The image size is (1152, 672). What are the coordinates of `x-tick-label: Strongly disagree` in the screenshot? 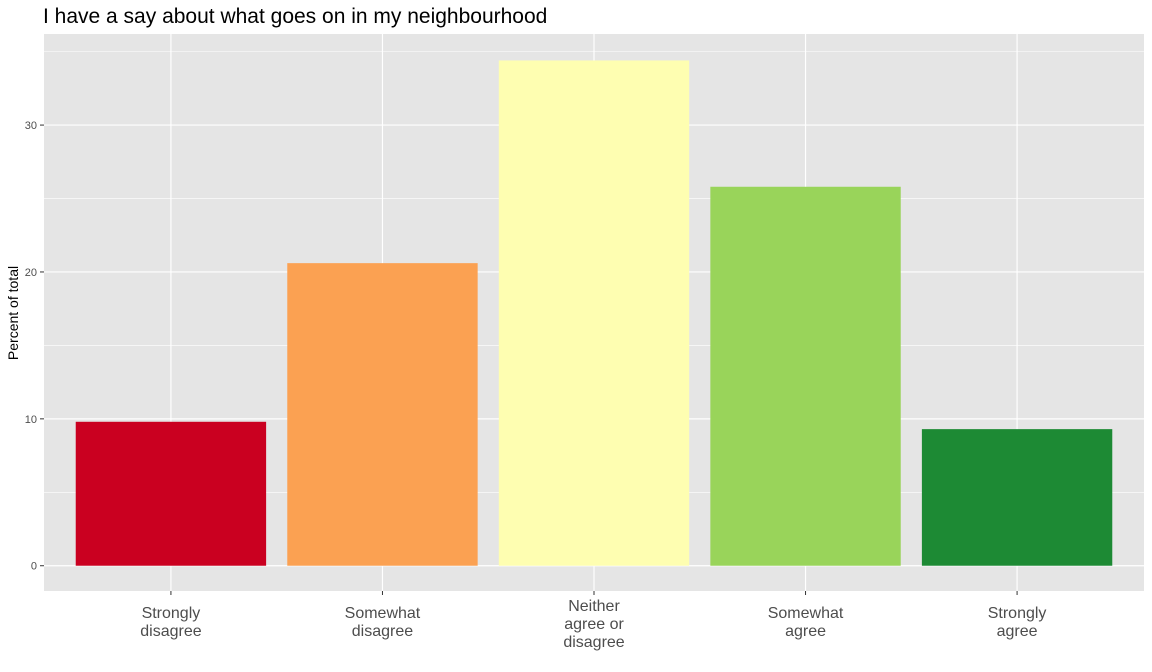 It's located at (170, 622).